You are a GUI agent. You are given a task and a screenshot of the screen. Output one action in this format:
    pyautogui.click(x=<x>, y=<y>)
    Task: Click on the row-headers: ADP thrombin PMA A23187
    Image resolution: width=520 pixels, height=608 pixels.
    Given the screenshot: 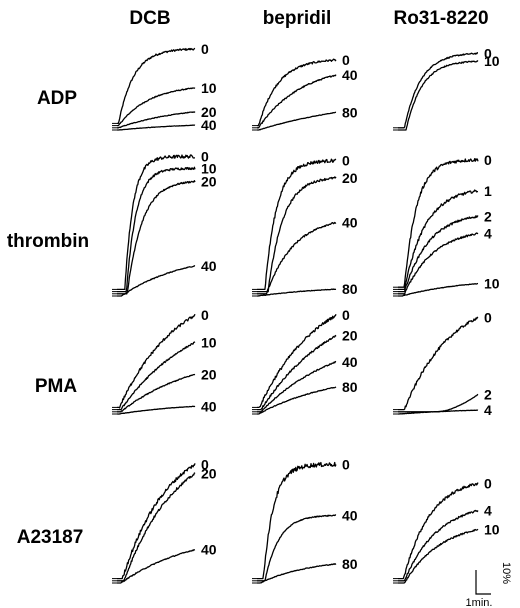 What is the action you would take?
    pyautogui.click(x=48, y=318)
    